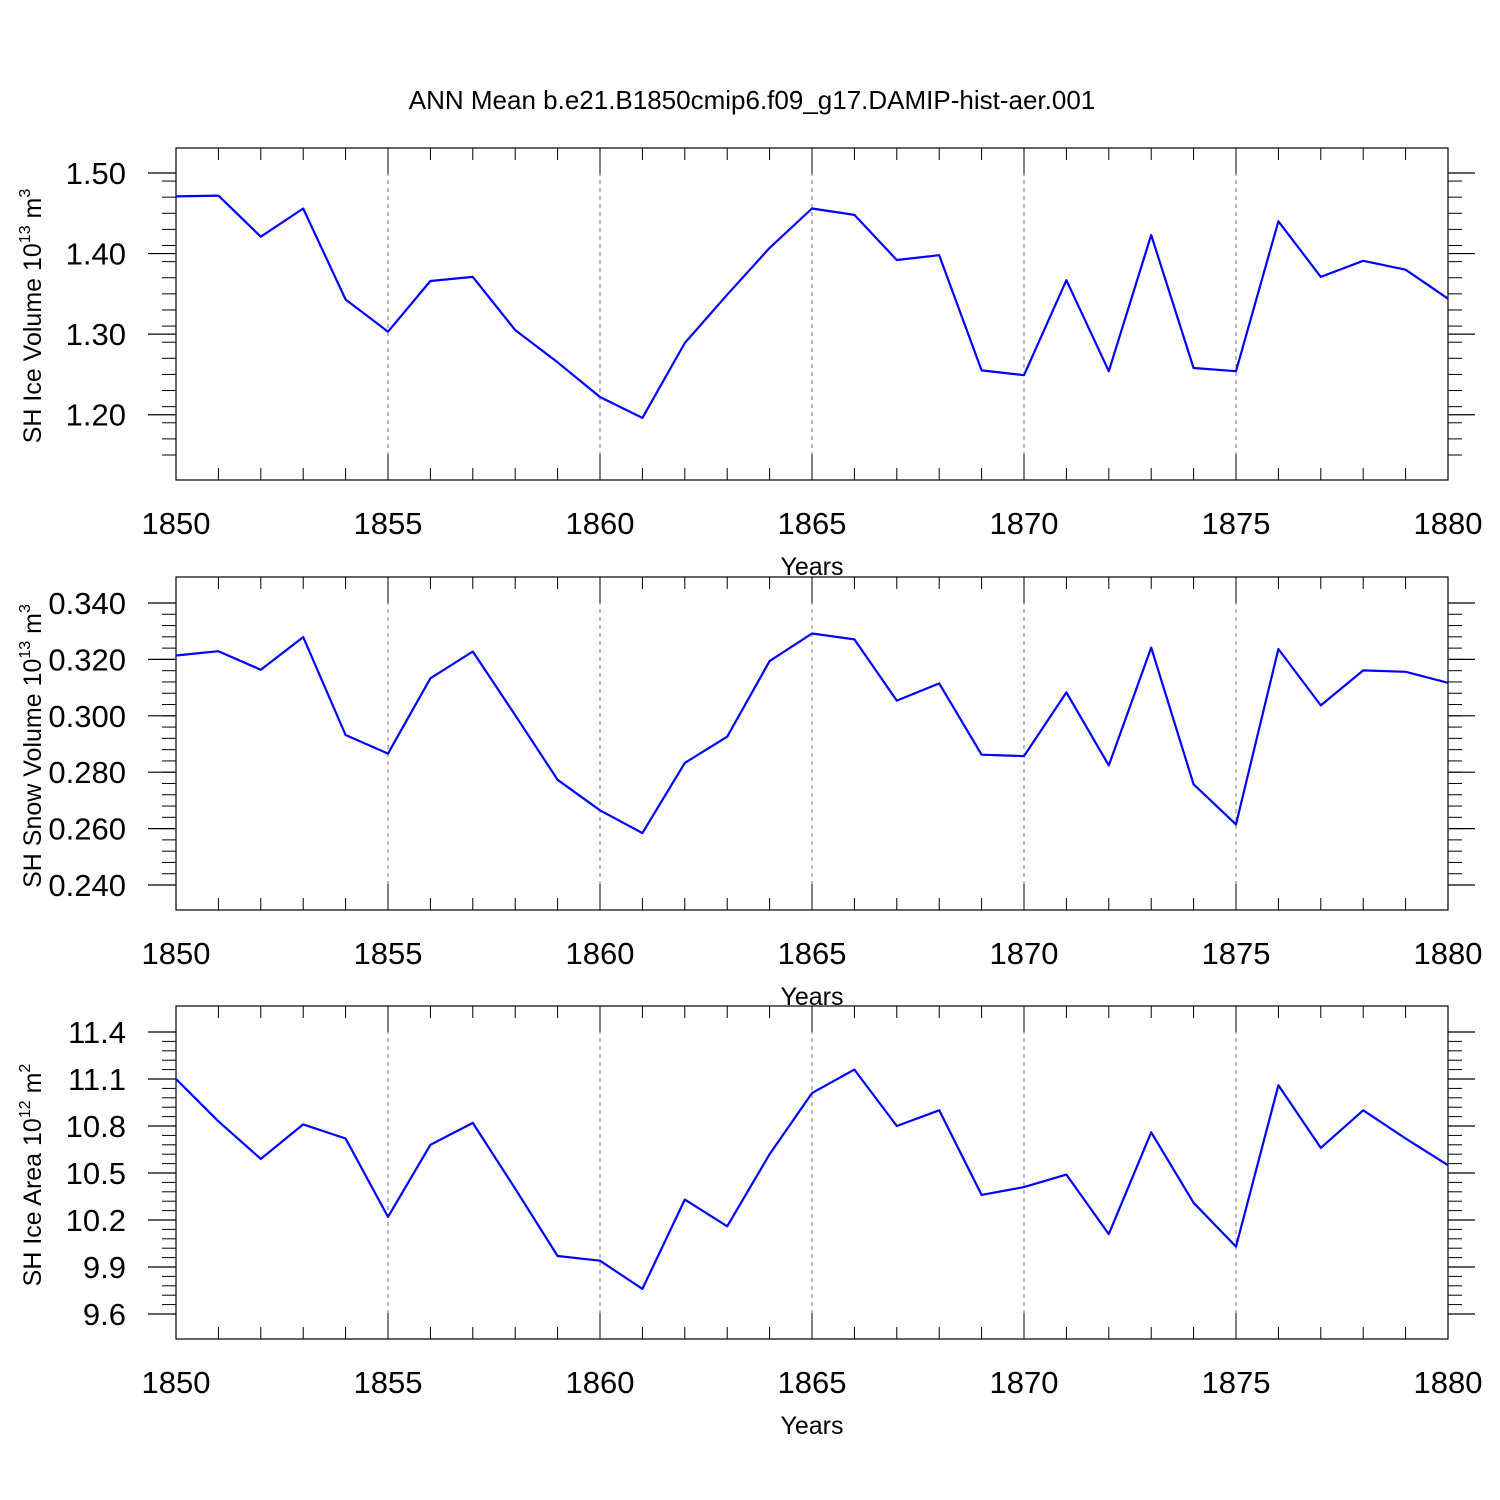 Image resolution: width=1500 pixels, height=1500 pixels. Describe the element at coordinates (87, 603) in the screenshot. I see `y-tick-label: 0.340` at that location.